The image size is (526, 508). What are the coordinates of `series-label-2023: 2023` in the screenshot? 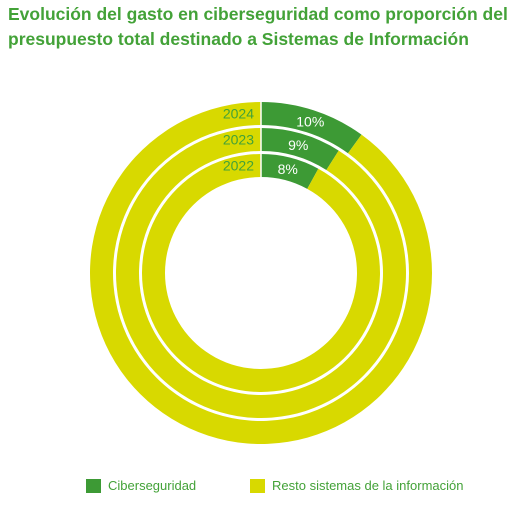 It's located at (238, 140).